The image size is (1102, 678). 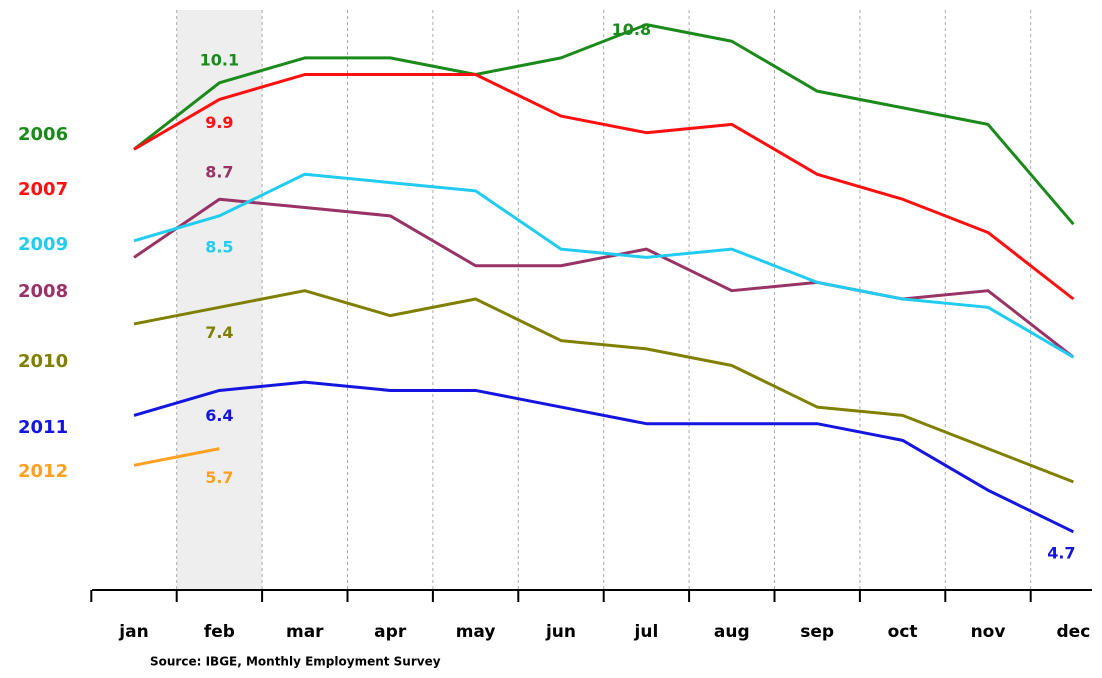 What do you see at coordinates (732, 632) in the screenshot?
I see `x-tick-label: aug` at bounding box center [732, 632].